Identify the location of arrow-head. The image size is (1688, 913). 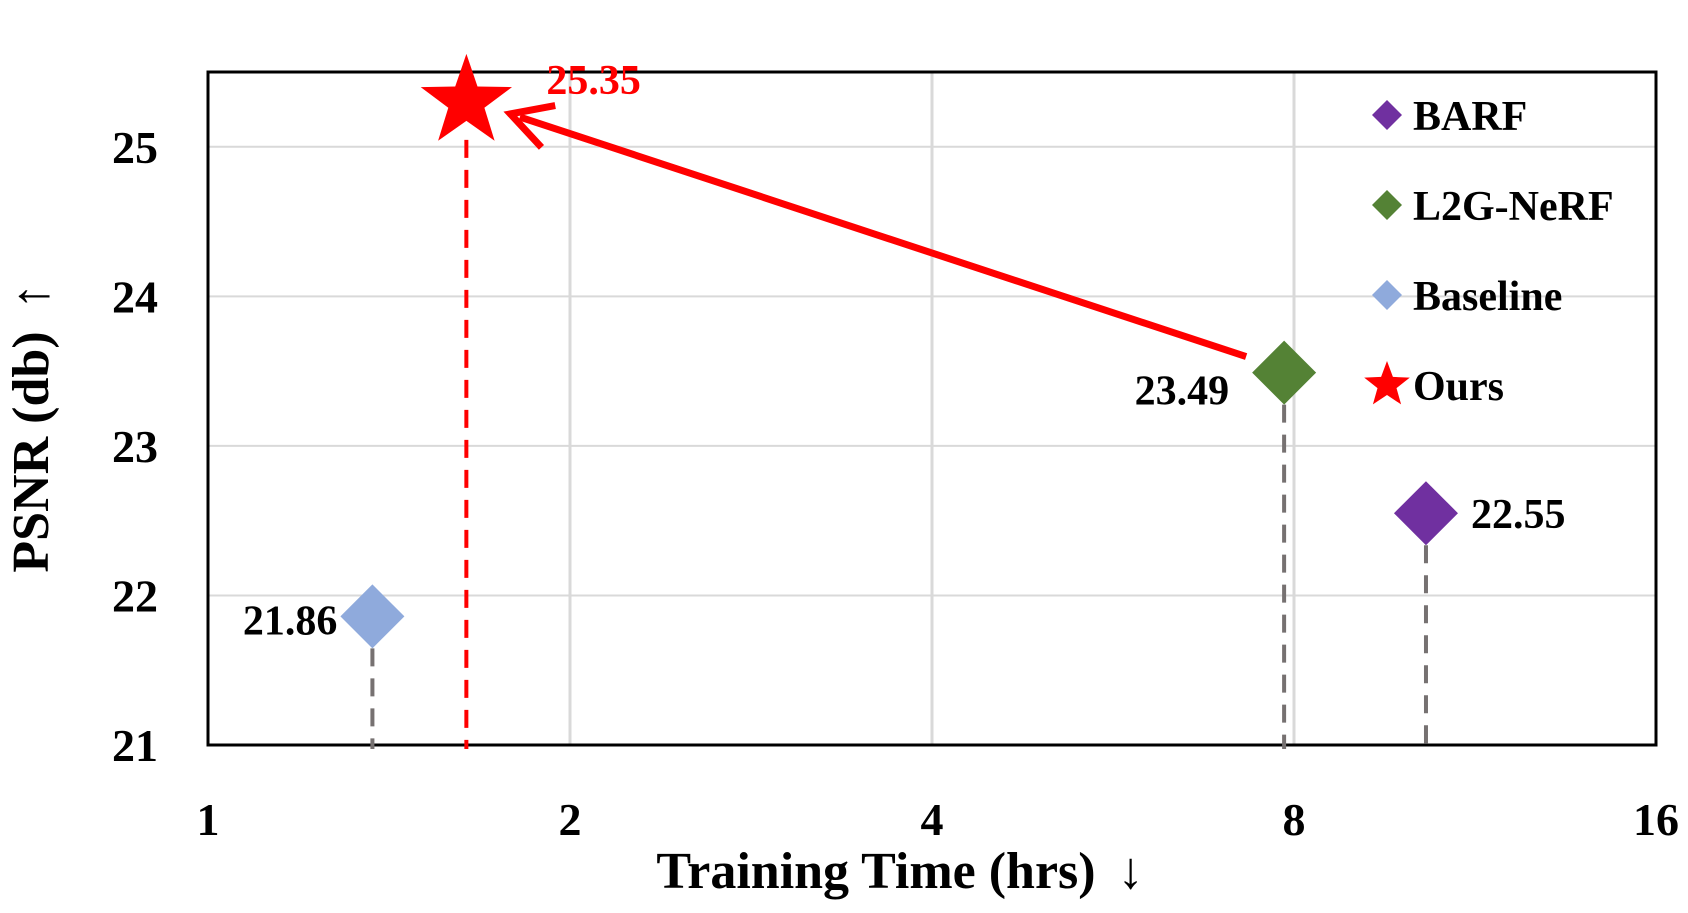
(529, 126).